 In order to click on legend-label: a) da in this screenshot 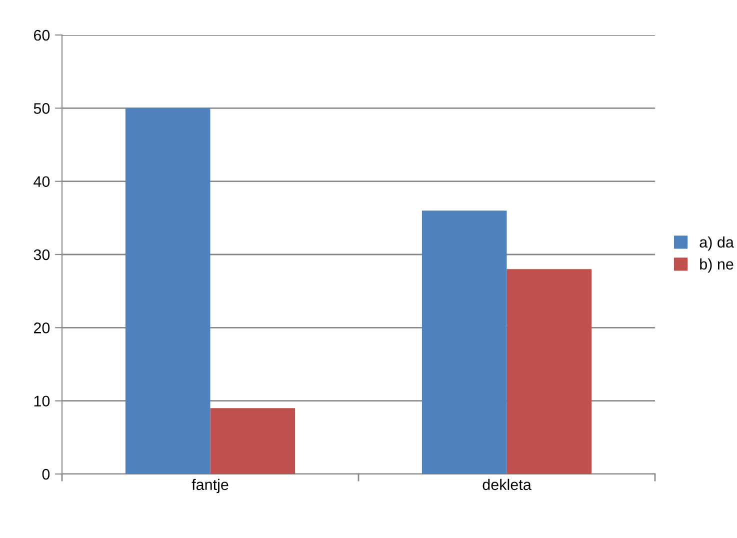, I will do `click(717, 243)`.